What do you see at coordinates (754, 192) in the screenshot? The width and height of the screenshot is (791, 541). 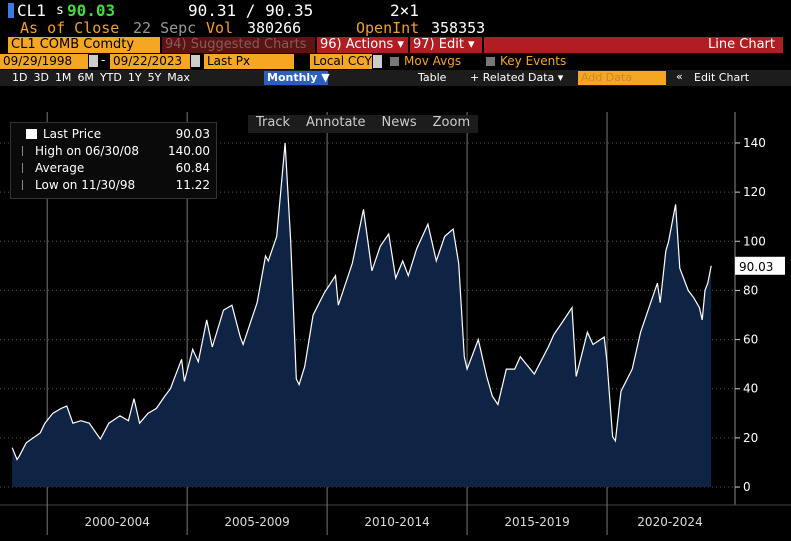 I see `y-tick-label: 120` at bounding box center [754, 192].